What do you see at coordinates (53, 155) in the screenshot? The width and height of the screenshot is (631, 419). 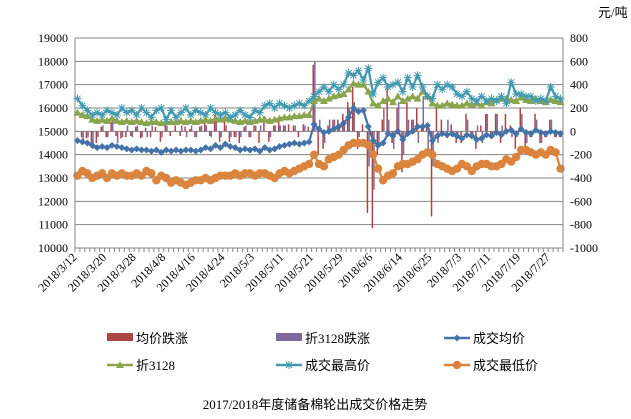 I see `left-tick-label: 14000` at bounding box center [53, 155].